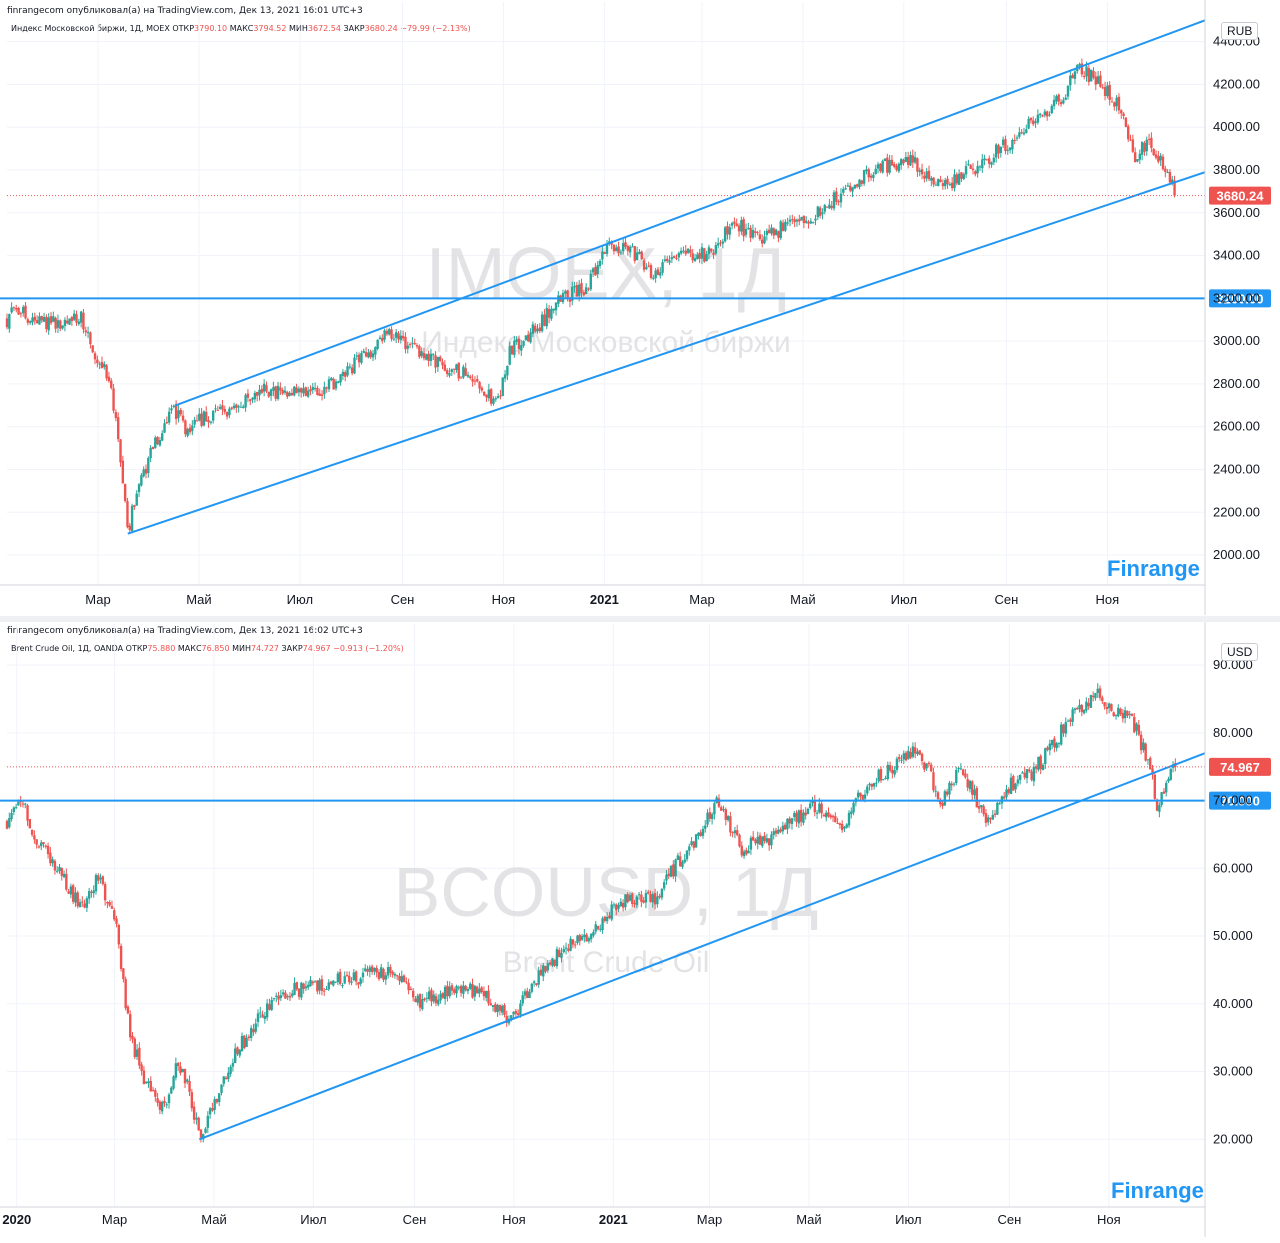 The width and height of the screenshot is (1280, 1243). What do you see at coordinates (1240, 31) in the screenshot?
I see `currency-label: RUB` at bounding box center [1240, 31].